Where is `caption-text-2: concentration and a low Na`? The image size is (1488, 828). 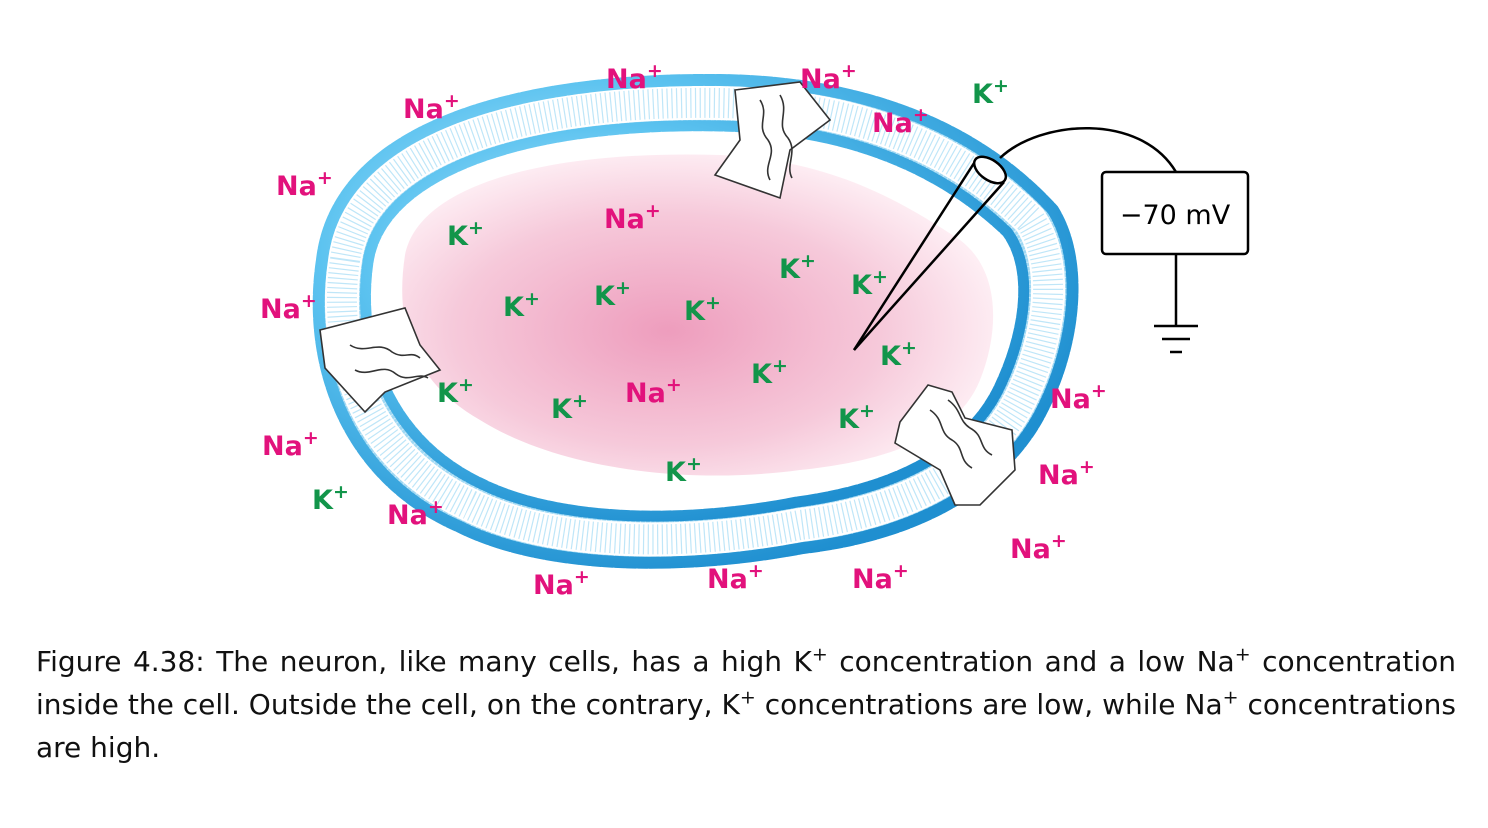
caption-text-2: concentration and a low Na is located at coordinates (1037, 661).